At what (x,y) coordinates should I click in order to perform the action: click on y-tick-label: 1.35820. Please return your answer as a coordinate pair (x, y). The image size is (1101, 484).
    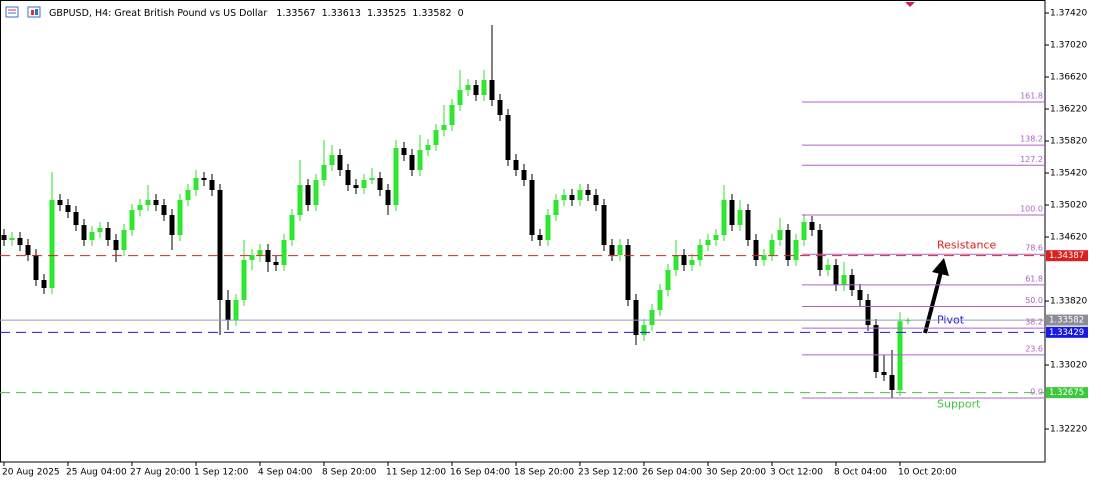
    Looking at the image, I should click on (1068, 142).